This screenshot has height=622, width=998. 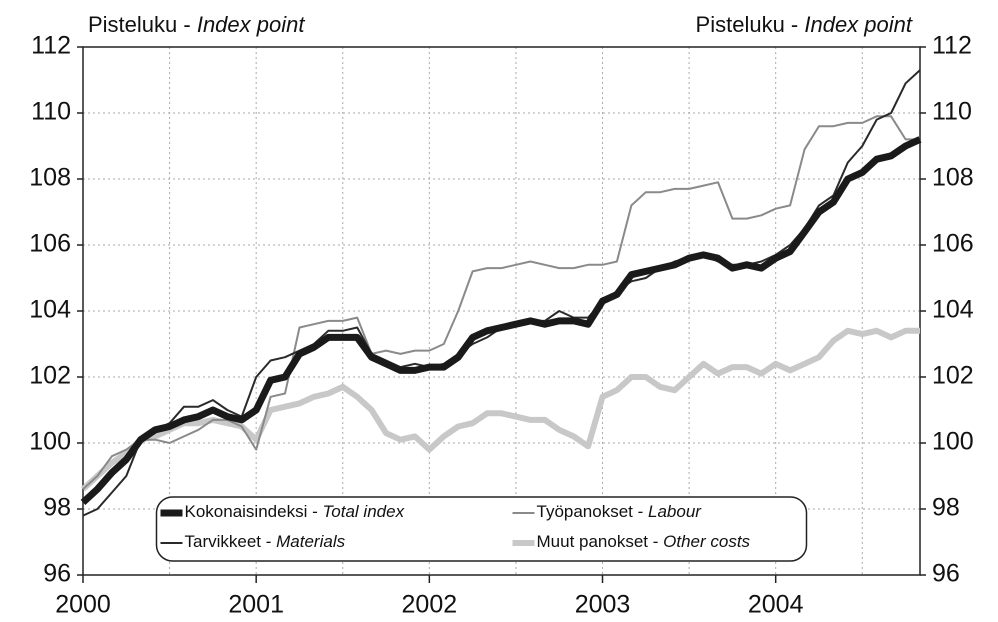 What do you see at coordinates (644, 541) in the screenshot?
I see `legend-label: Muut panokset - Other costs` at bounding box center [644, 541].